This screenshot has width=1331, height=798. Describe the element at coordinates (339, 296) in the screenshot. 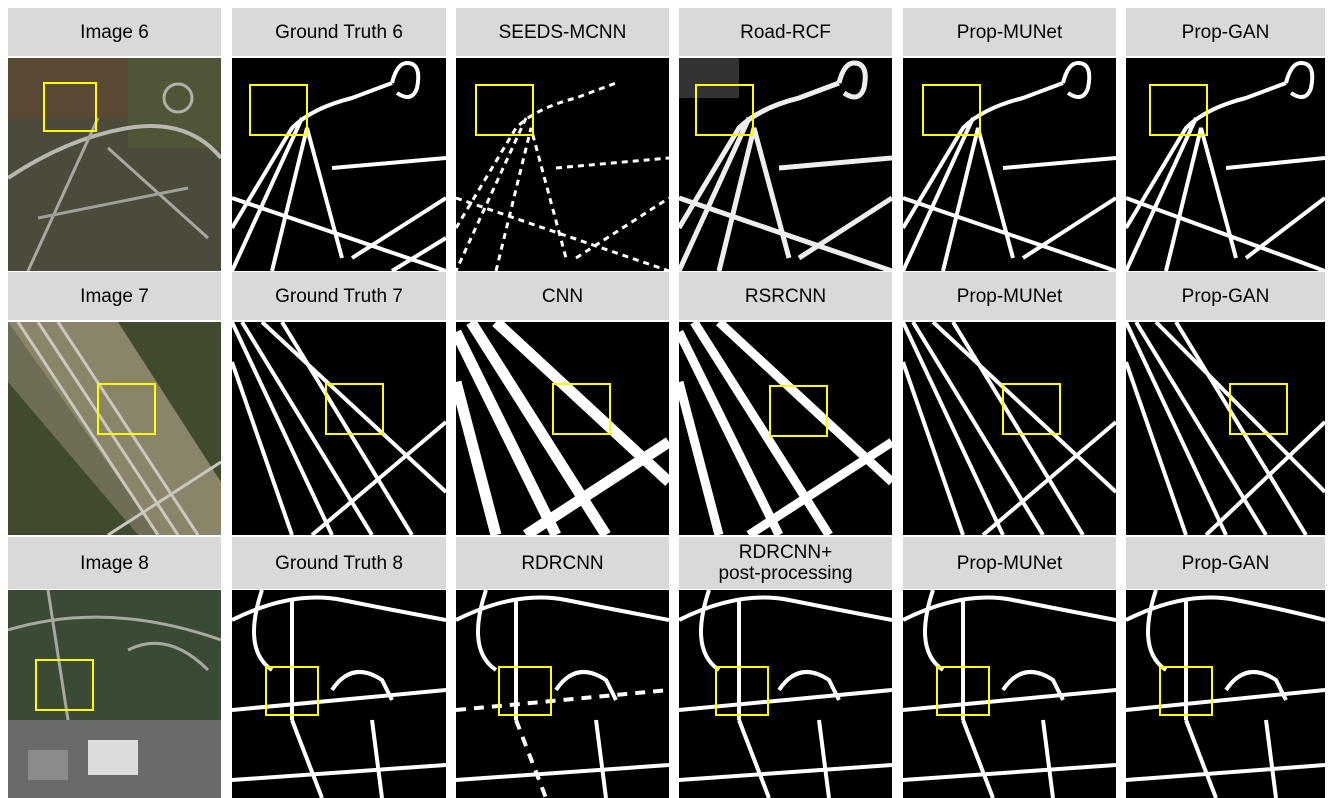

I see `column-label: Ground Truth 7` at that location.